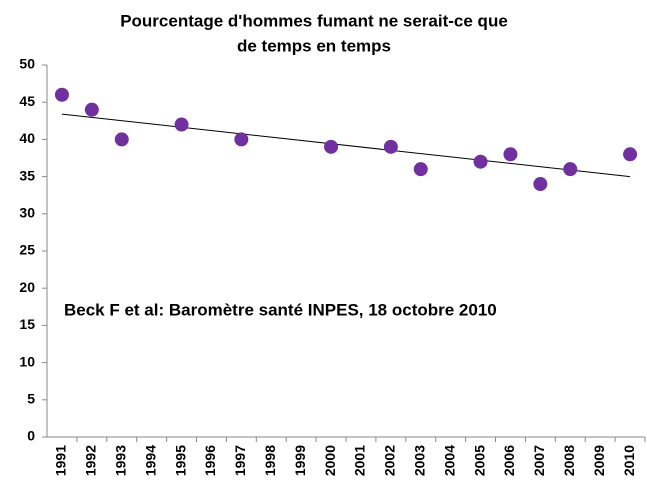 Image resolution: width=647 pixels, height=495 pixels. What do you see at coordinates (120, 460) in the screenshot?
I see `x-tick-label: 1993` at bounding box center [120, 460].